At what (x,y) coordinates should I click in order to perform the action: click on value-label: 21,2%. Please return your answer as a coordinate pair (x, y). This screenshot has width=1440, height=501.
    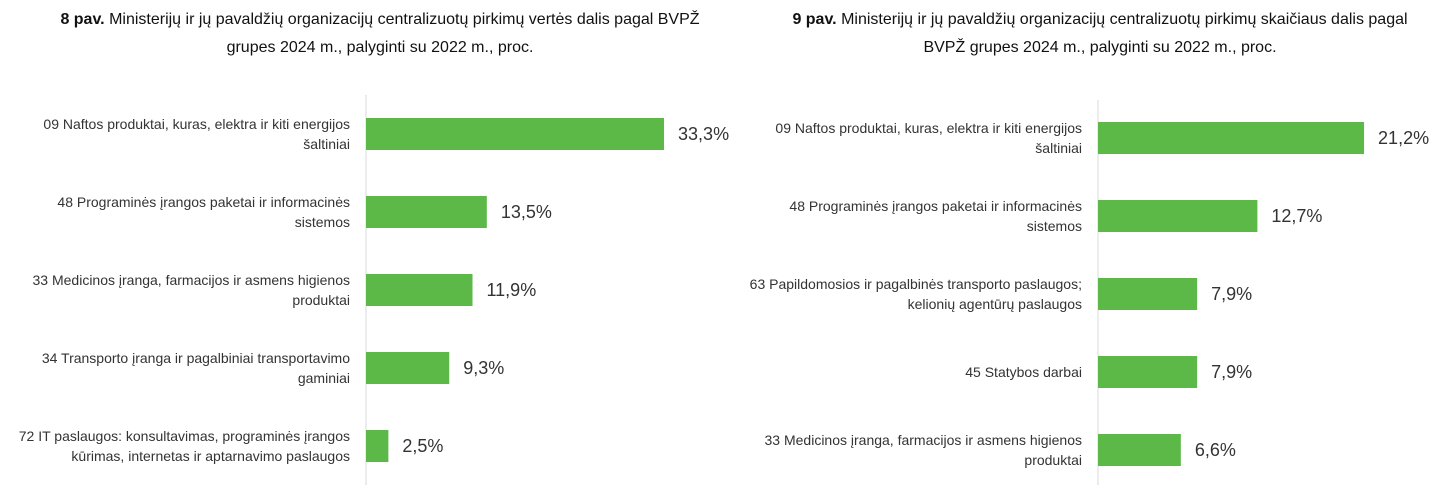
    Looking at the image, I should click on (1403, 138).